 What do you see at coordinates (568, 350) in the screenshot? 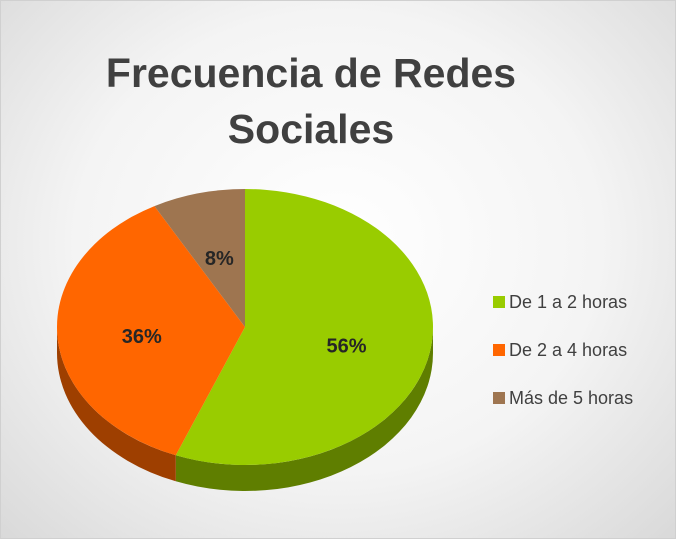
I see `legend-label: De 2 a 4 horas` at bounding box center [568, 350].